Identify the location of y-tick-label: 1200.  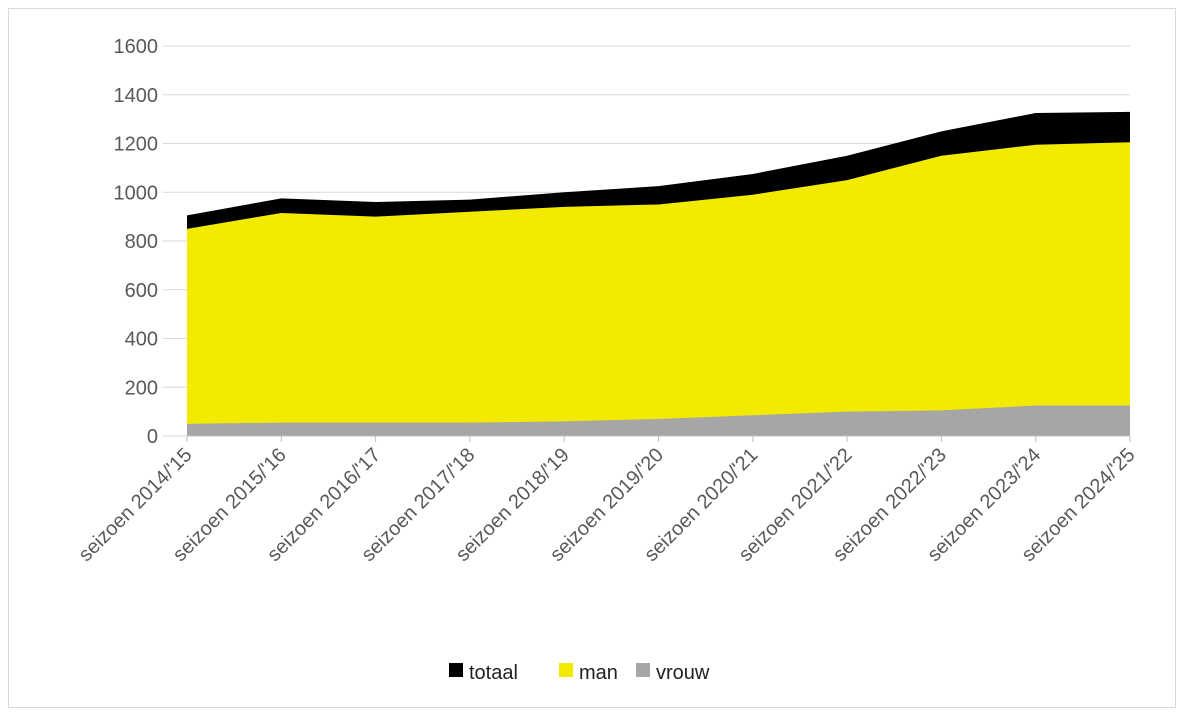
(136, 145).